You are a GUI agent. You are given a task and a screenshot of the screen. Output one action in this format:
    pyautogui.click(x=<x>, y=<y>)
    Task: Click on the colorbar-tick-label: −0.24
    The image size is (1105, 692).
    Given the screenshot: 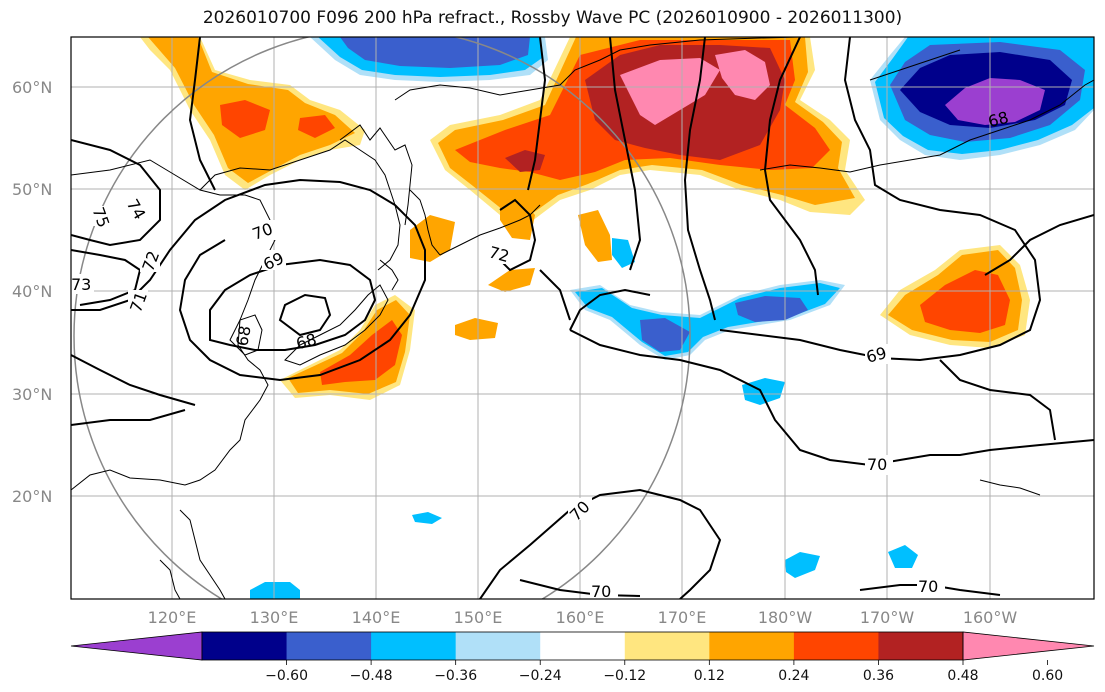 What is the action you would take?
    pyautogui.click(x=540, y=676)
    